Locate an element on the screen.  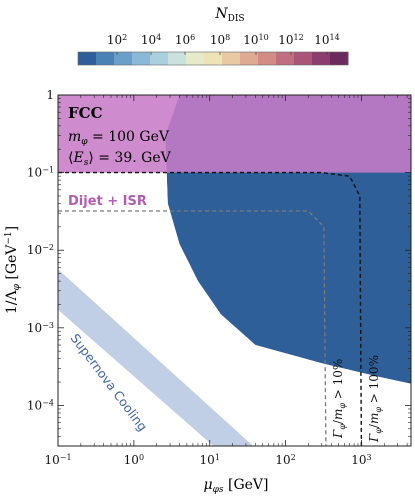
dijet-isr-region is located at coordinates (234, 134).